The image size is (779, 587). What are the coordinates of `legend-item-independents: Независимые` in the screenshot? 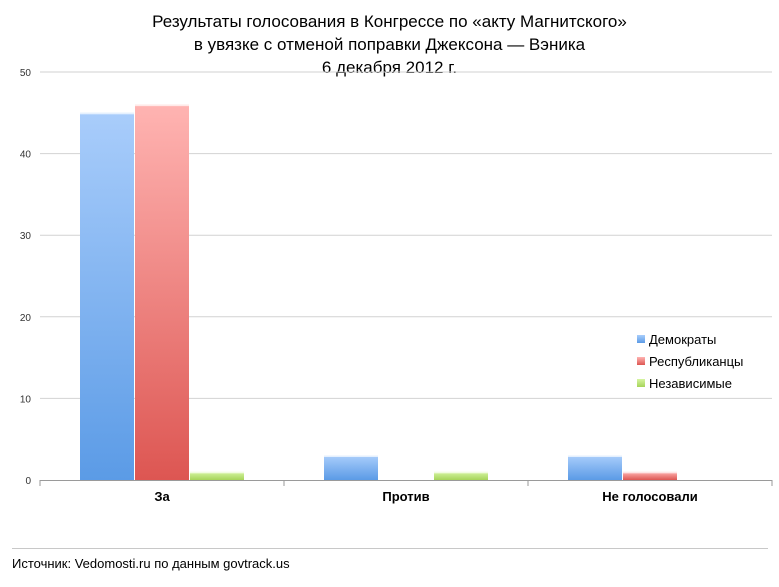 It's located at (690, 383).